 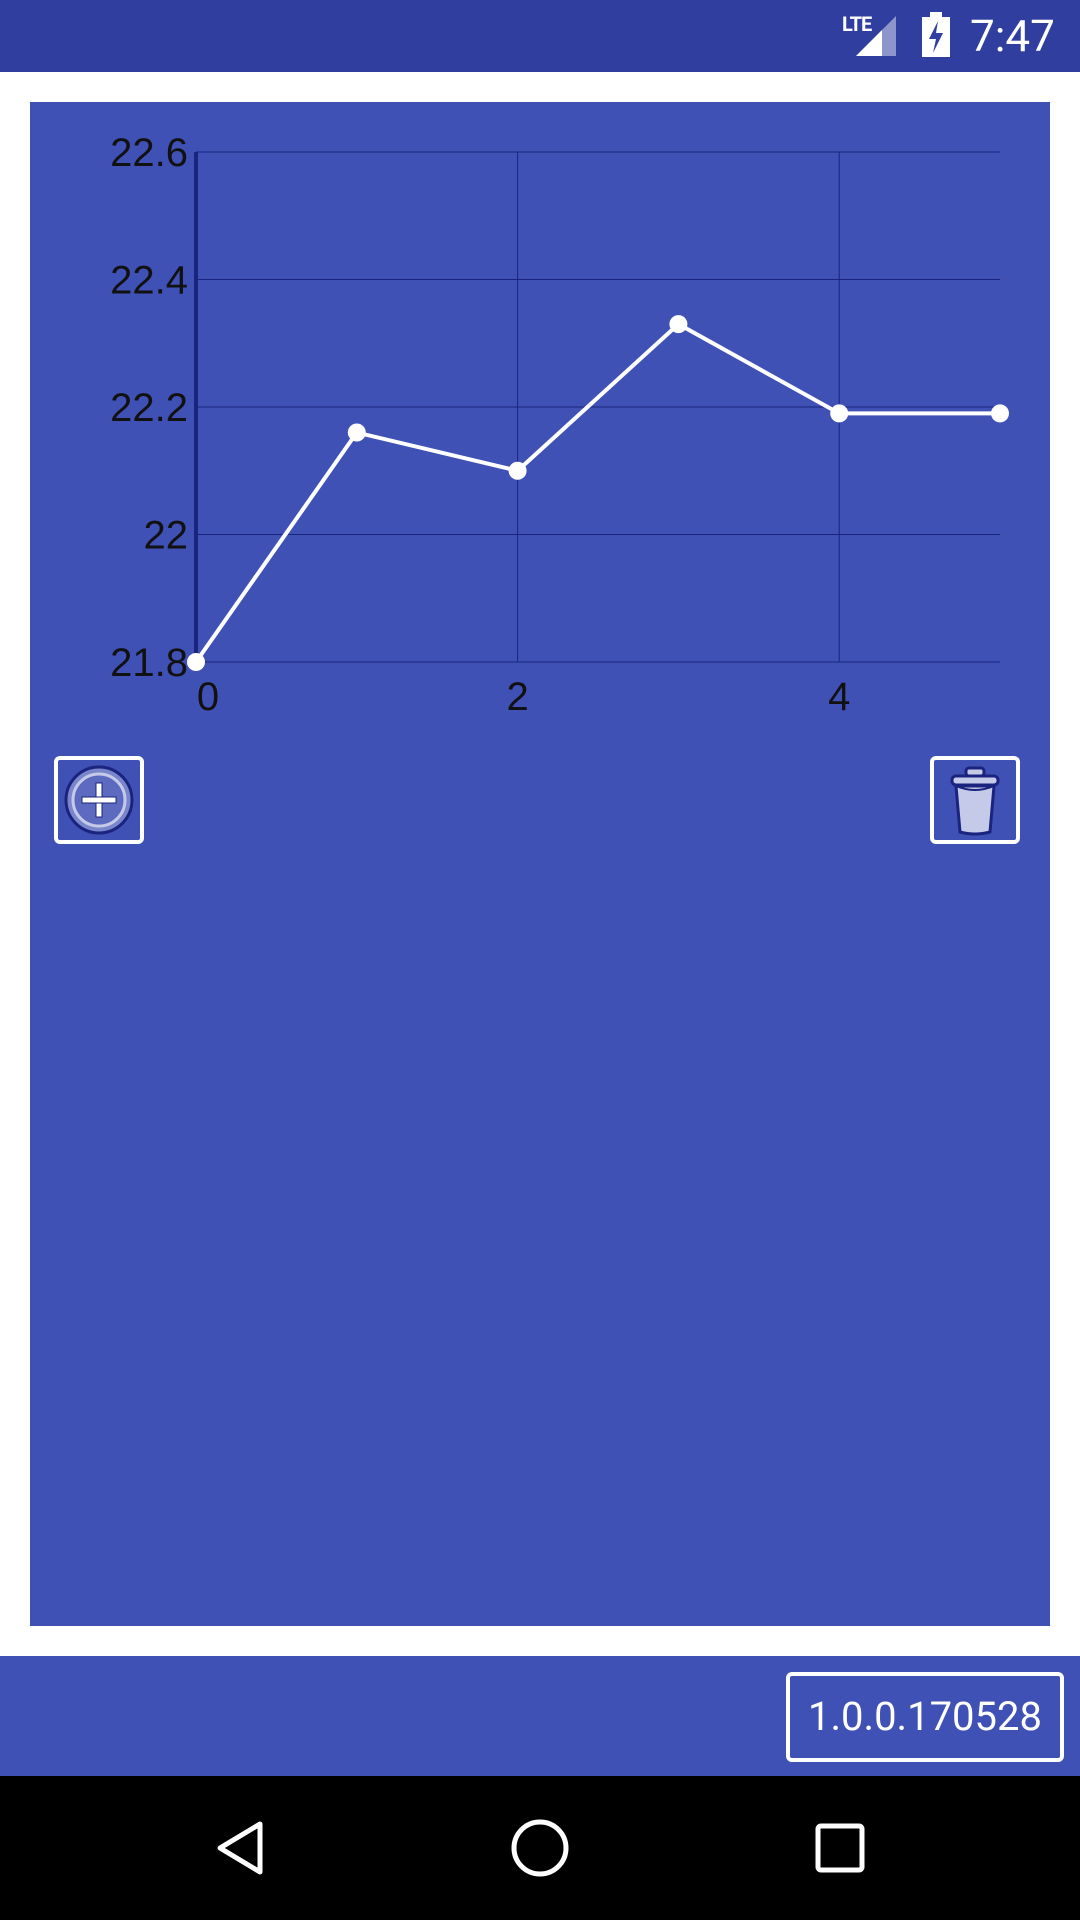 I want to click on back-icon, so click(x=240, y=1848).